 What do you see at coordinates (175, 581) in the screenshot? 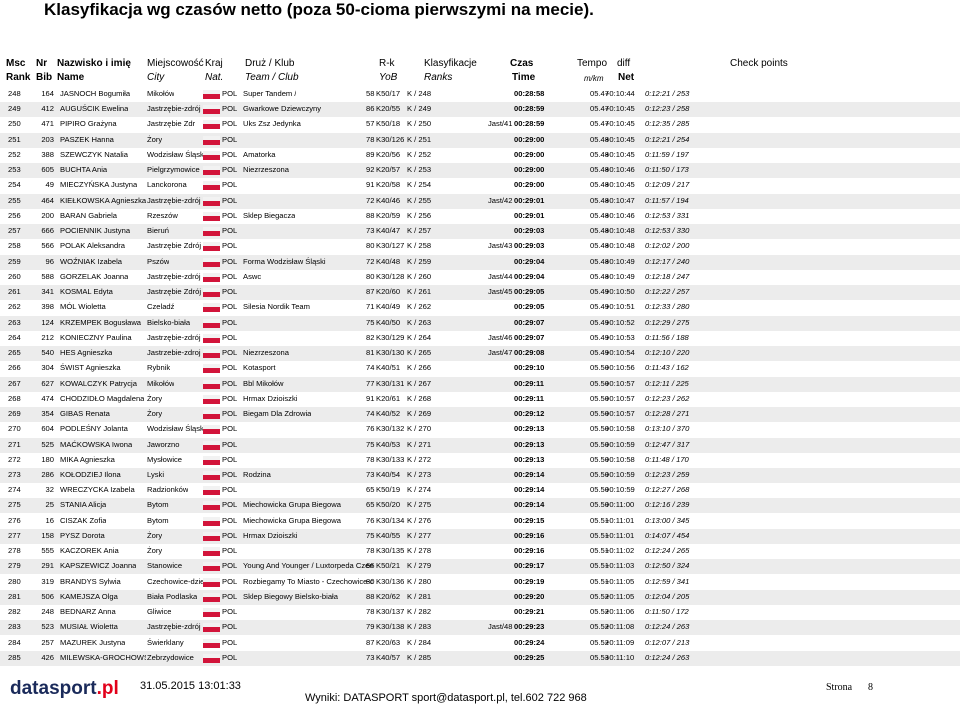
I see `cell: Czechowice-dziedz` at bounding box center [175, 581].